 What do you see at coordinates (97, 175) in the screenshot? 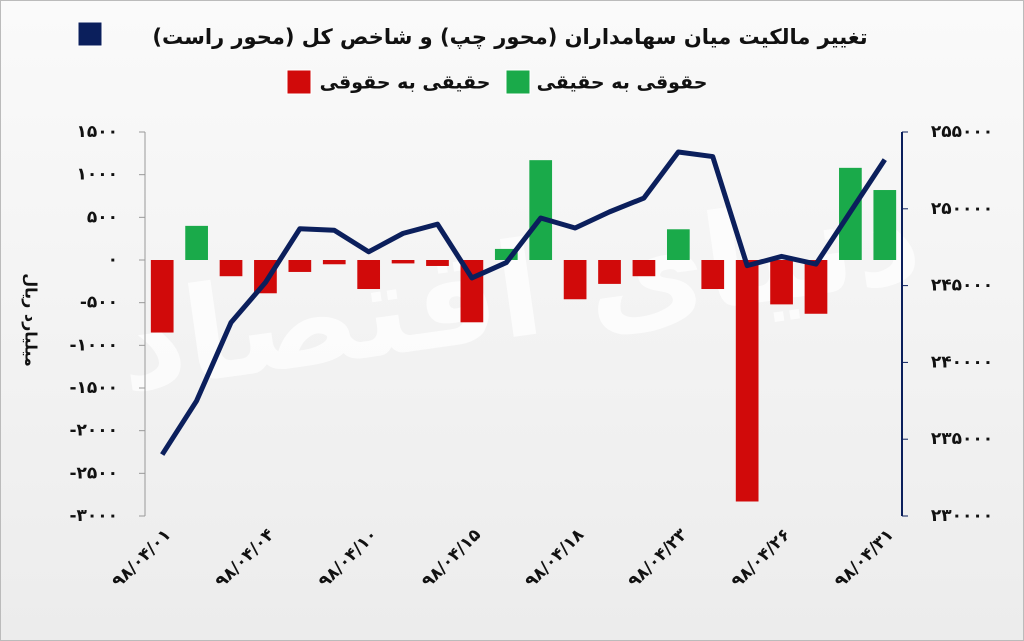
I see `y-tick-label: ۱۰۰۰` at bounding box center [97, 175].